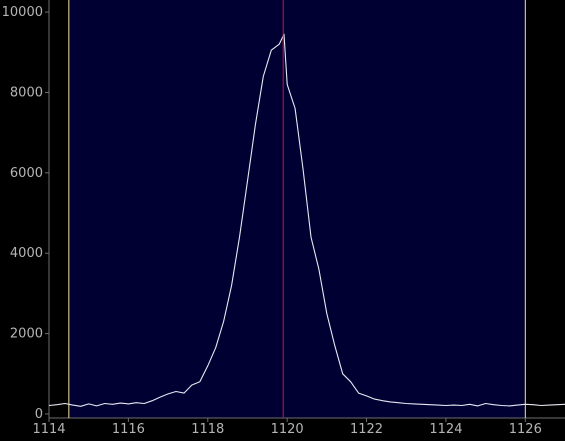 The height and width of the screenshot is (441, 565). I want to click on y-tick-label: 0, so click(39, 414).